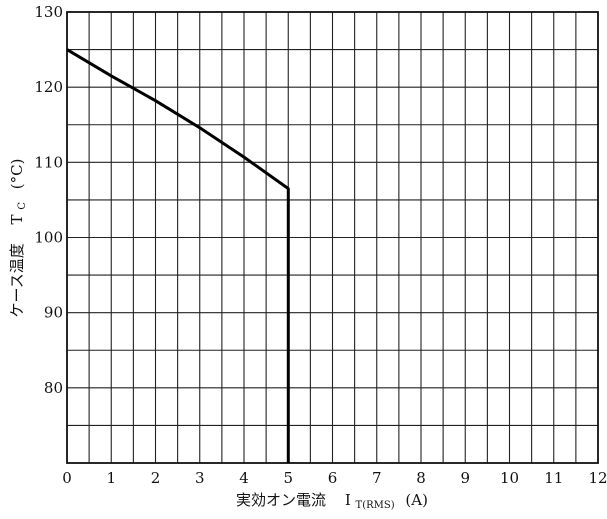  What do you see at coordinates (348, 500) in the screenshot?
I see `x-axis-label-symbol: I` at bounding box center [348, 500].